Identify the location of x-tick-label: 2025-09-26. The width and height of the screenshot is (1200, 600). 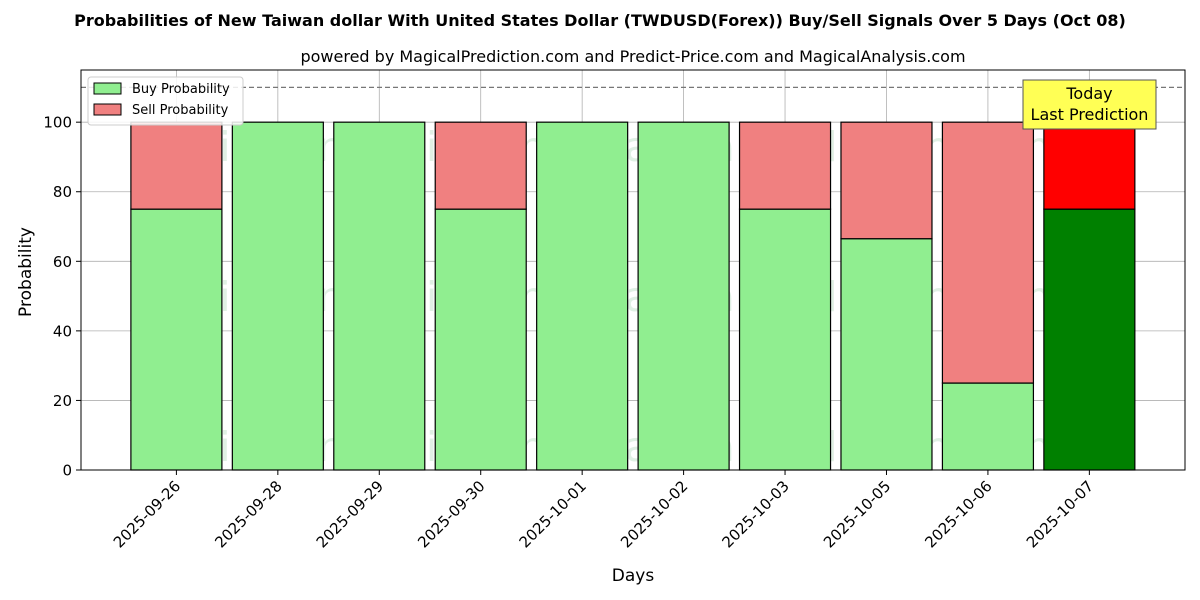
(147, 514).